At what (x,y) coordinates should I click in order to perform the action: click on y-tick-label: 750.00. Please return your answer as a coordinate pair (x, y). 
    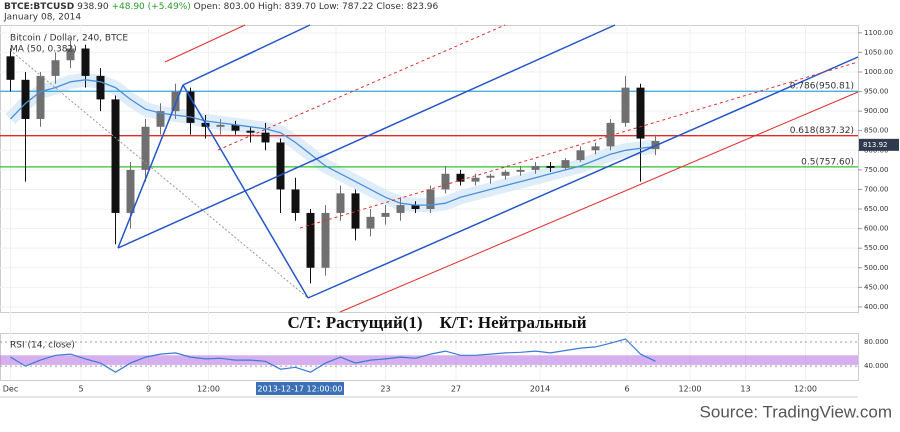
    Looking at the image, I should click on (876, 170).